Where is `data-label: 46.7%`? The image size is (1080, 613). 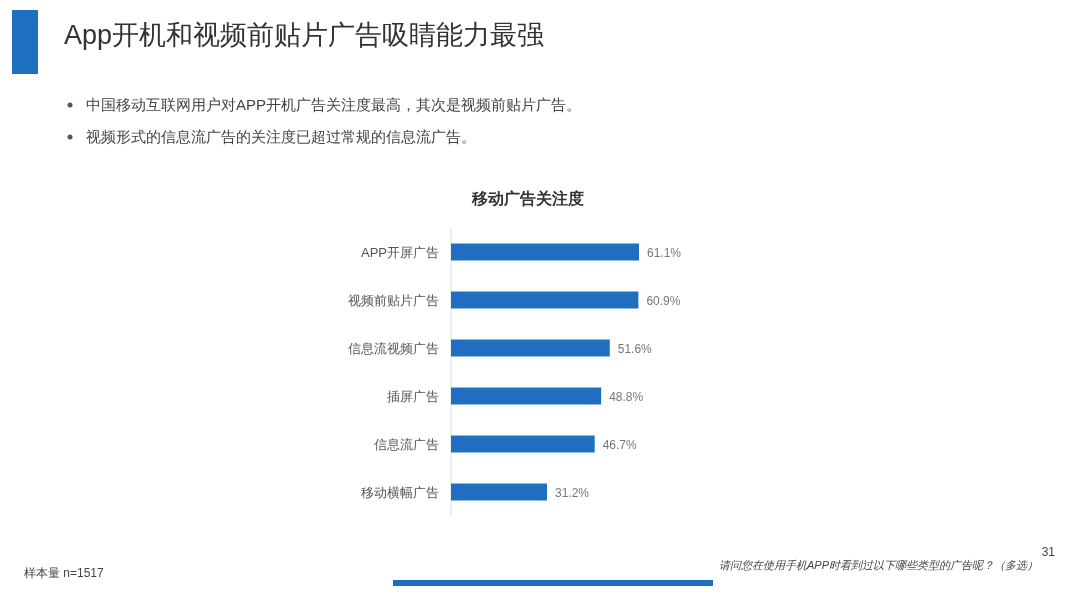
data-label: 46.7% is located at coordinates (620, 445).